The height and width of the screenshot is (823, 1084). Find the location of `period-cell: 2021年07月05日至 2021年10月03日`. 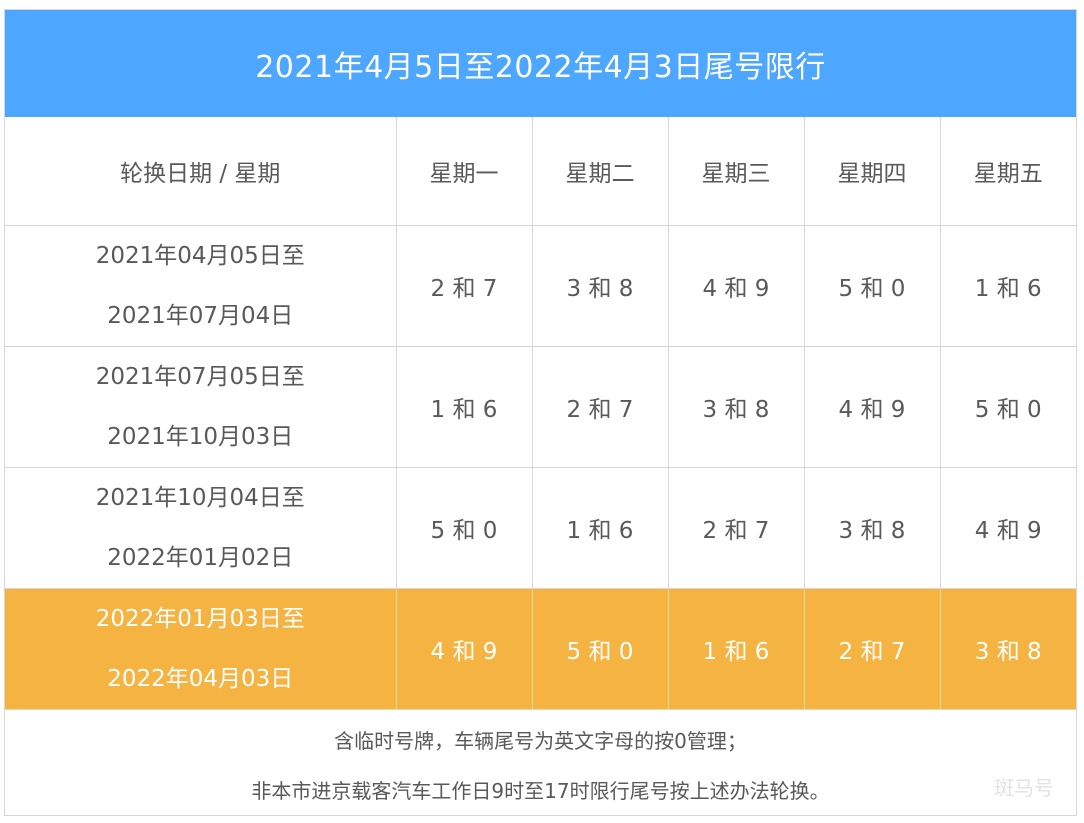

period-cell: 2021年07月05日至 2021年10月03日 is located at coordinates (201, 406).